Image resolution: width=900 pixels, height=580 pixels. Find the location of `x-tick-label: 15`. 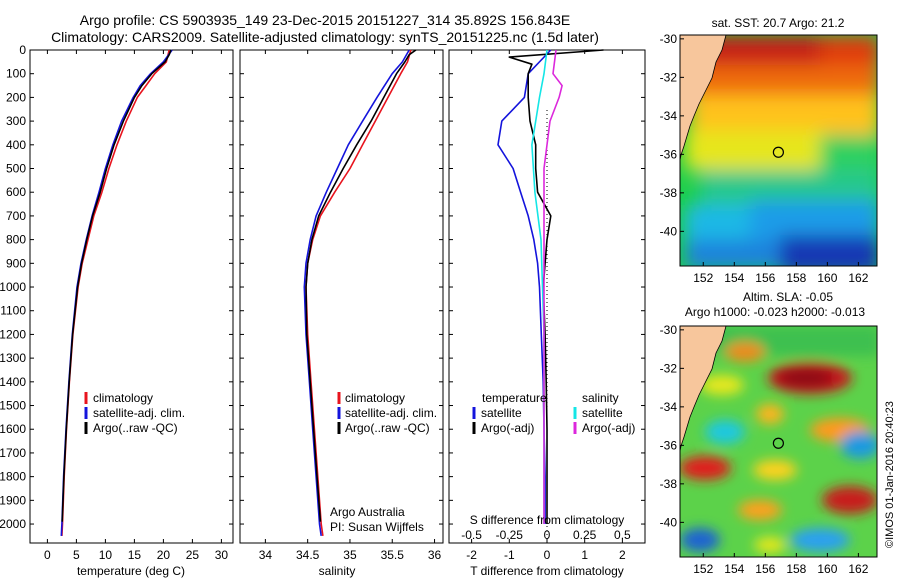

x-tick-label: 15 is located at coordinates (135, 555).